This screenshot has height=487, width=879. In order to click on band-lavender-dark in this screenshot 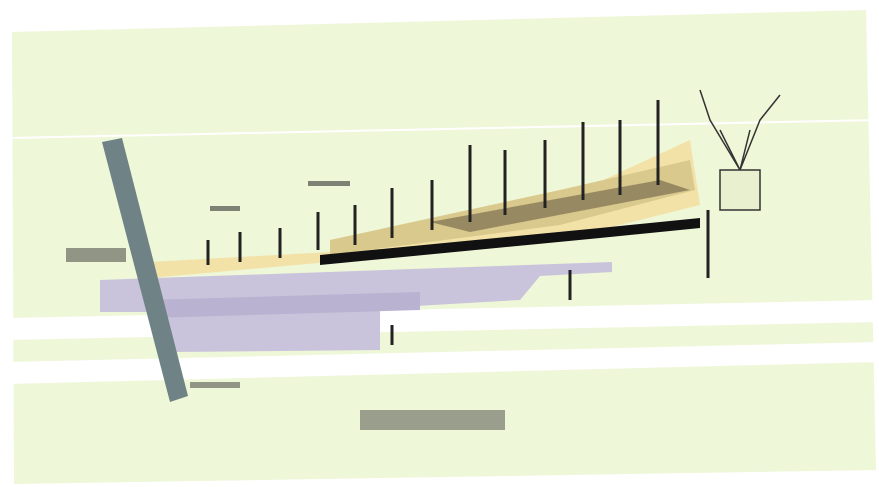, I will do `click(285, 305)`.